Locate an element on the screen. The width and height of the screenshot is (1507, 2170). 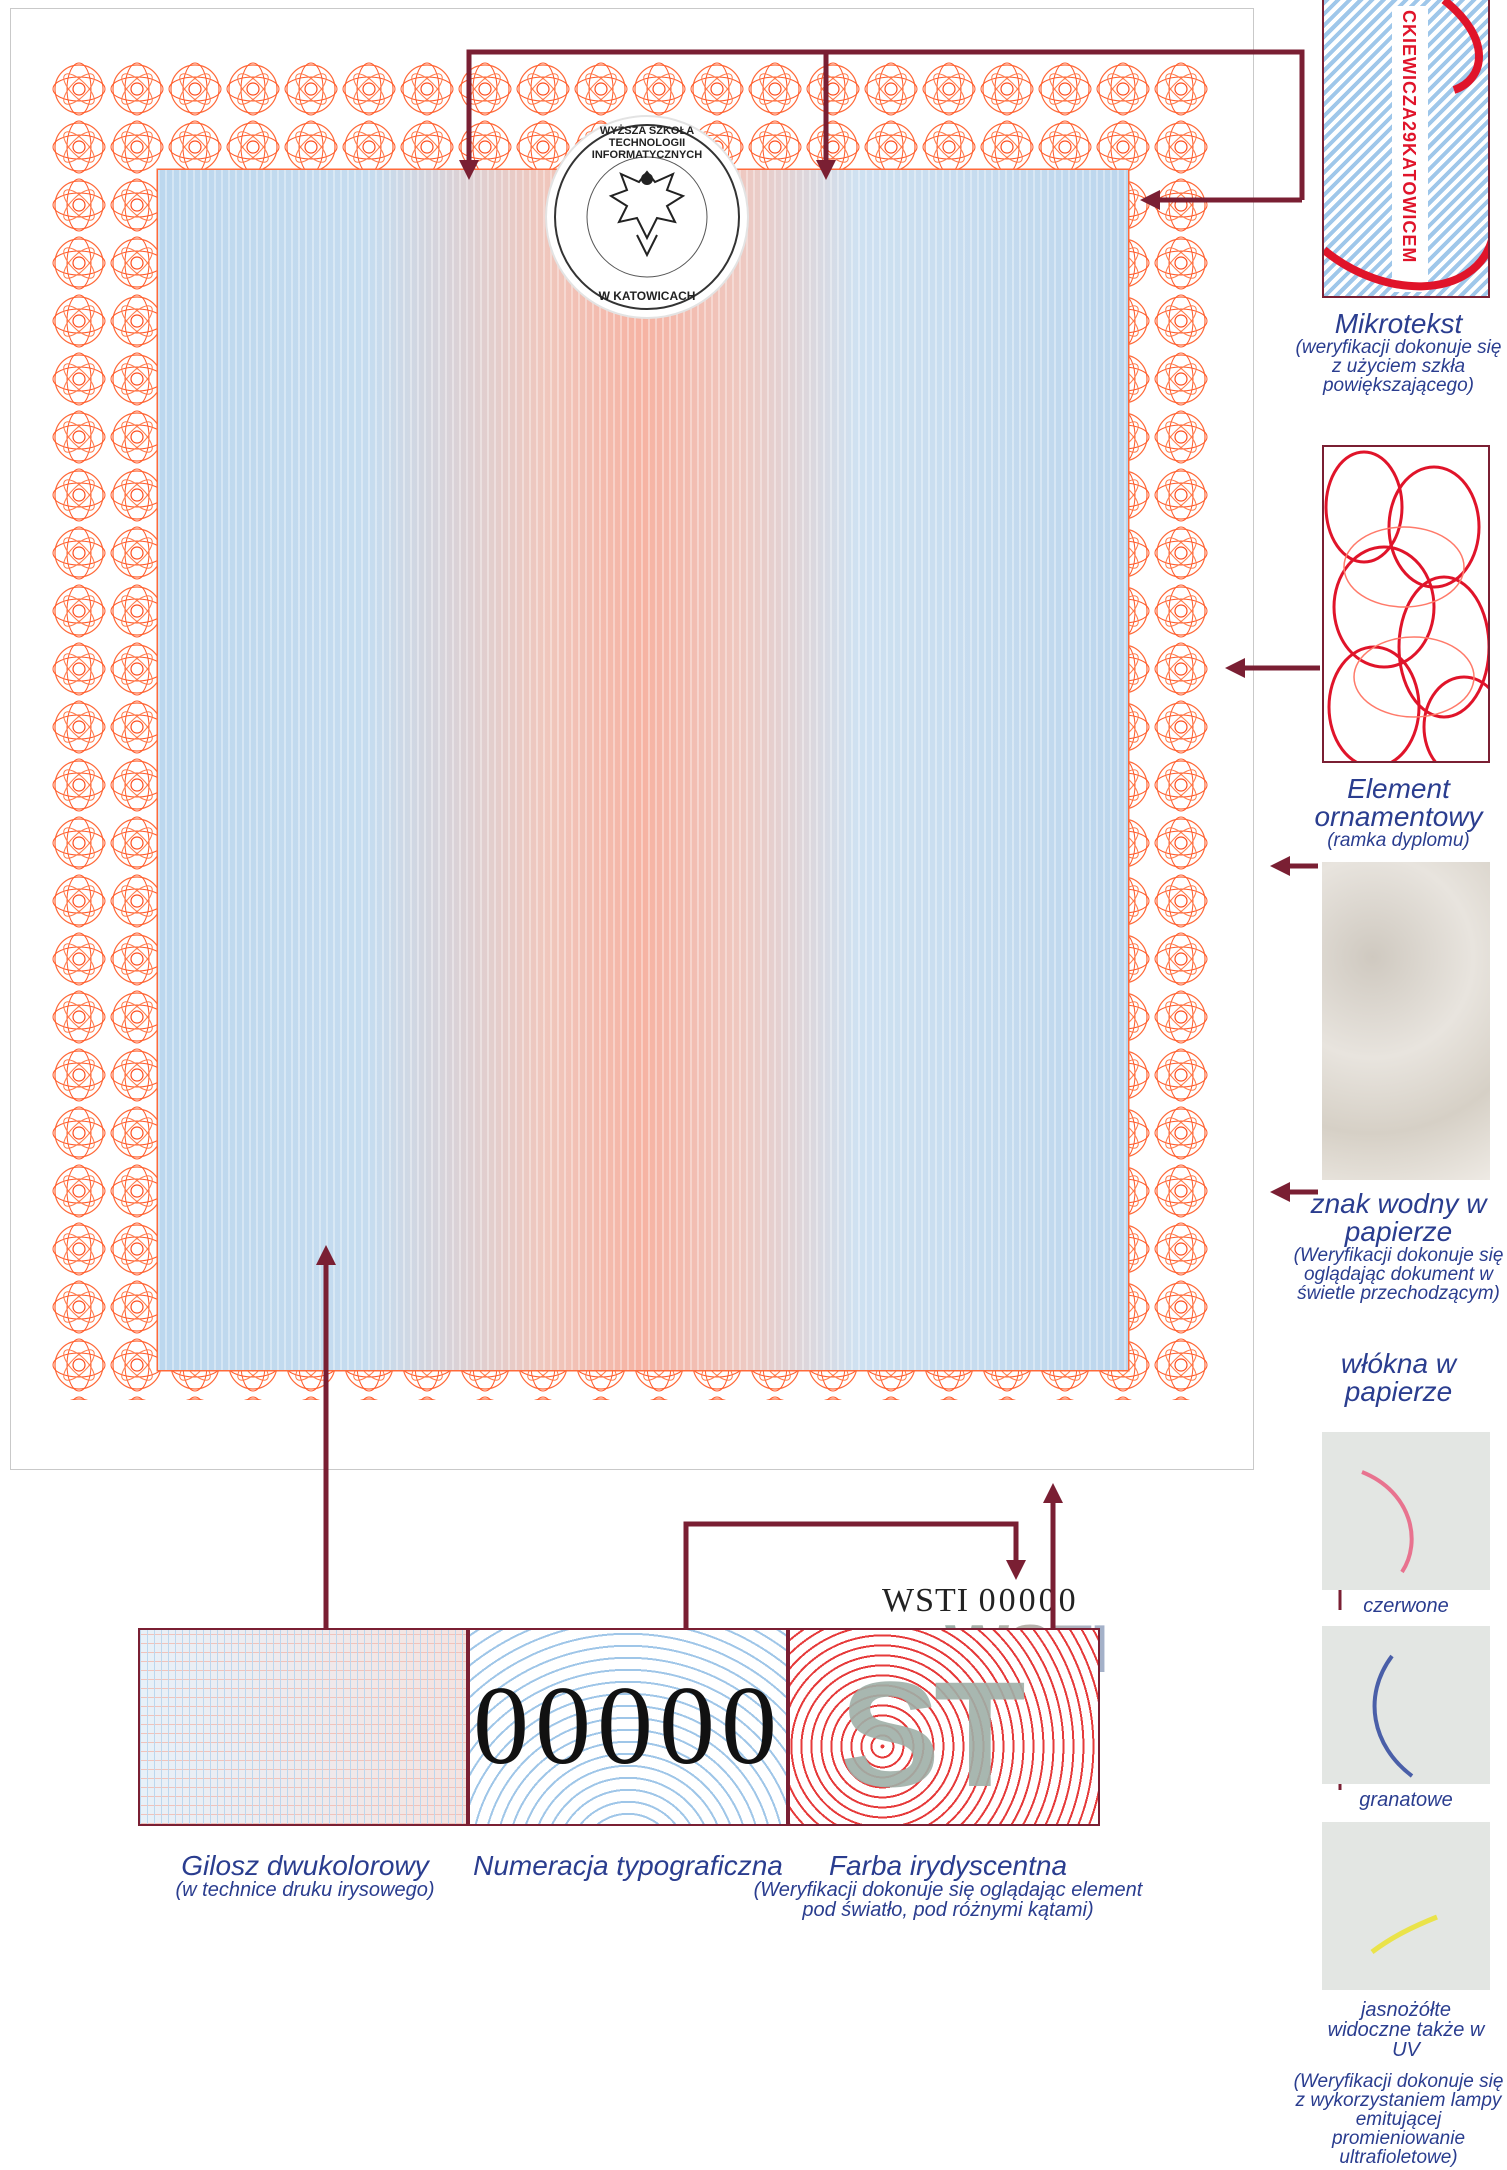
ornament-note: (ramka dyplomu) is located at coordinates (1398, 840).